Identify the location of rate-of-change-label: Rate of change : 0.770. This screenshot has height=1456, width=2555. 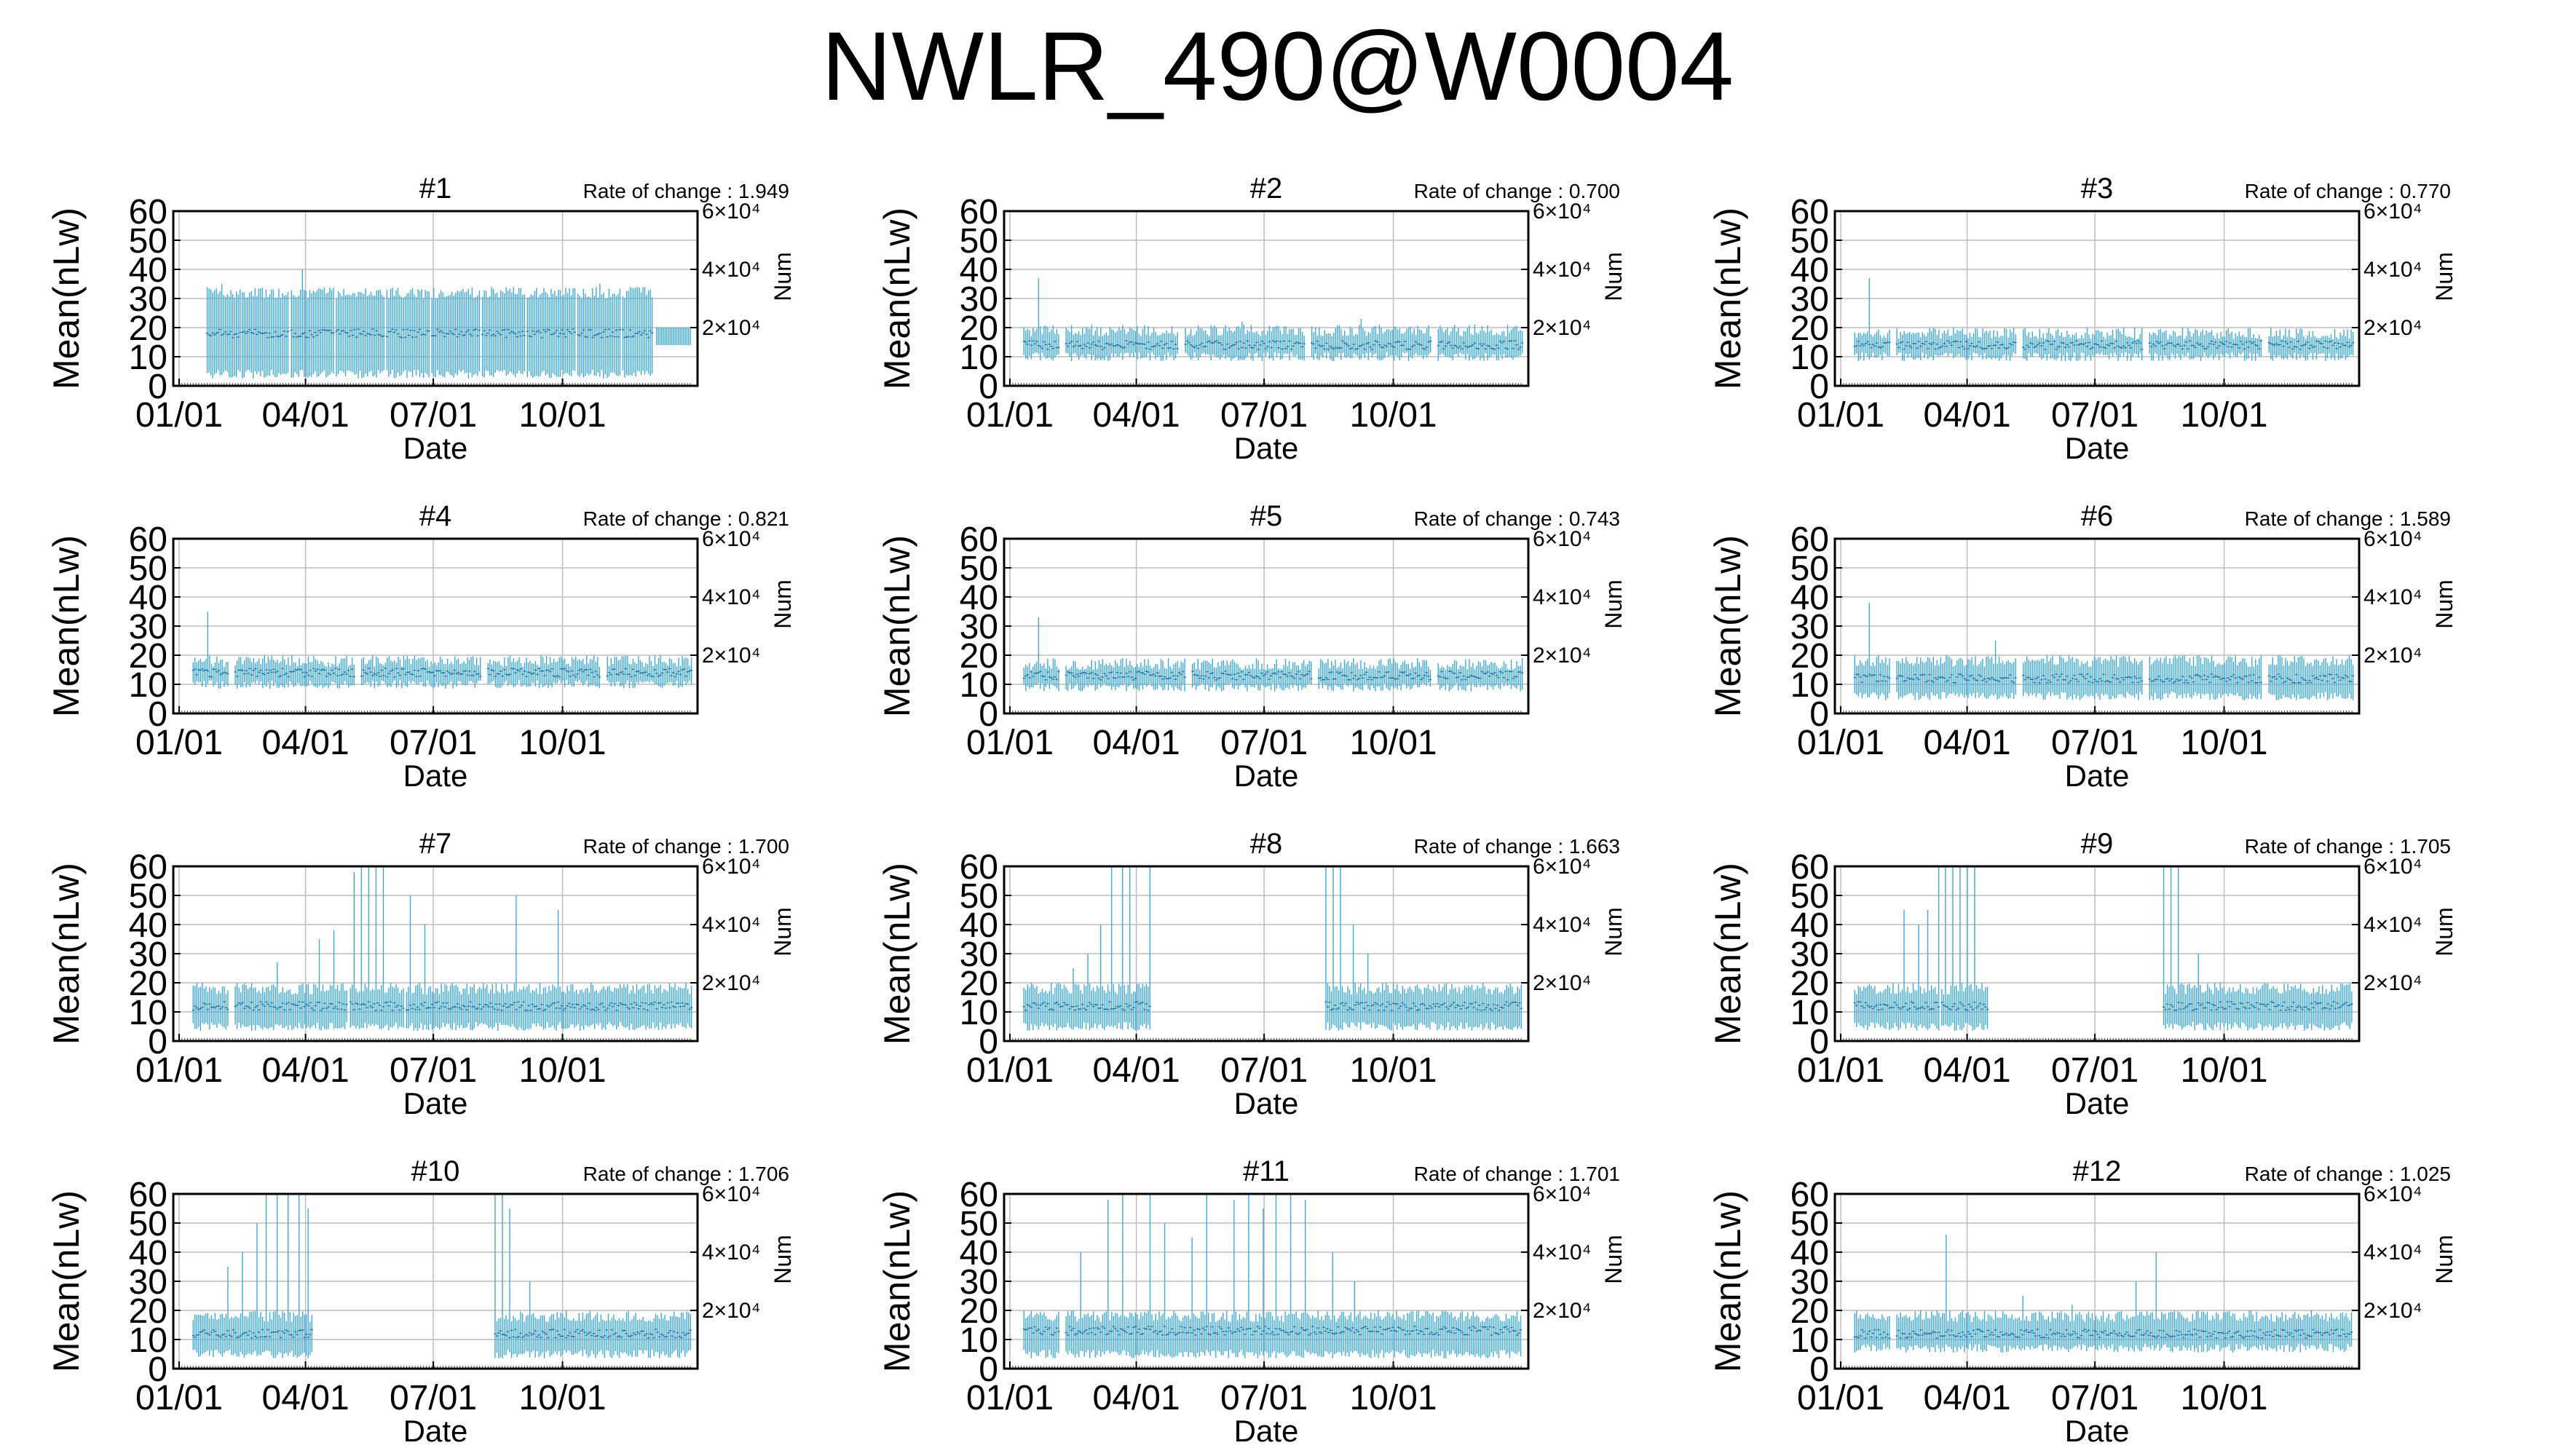
(2348, 191).